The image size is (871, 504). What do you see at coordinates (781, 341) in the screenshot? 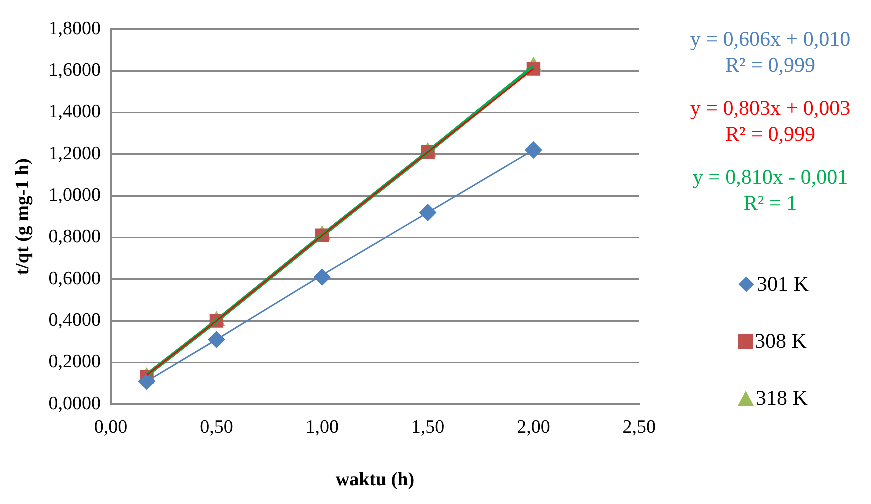
I see `legend-label: 308 K` at bounding box center [781, 341].